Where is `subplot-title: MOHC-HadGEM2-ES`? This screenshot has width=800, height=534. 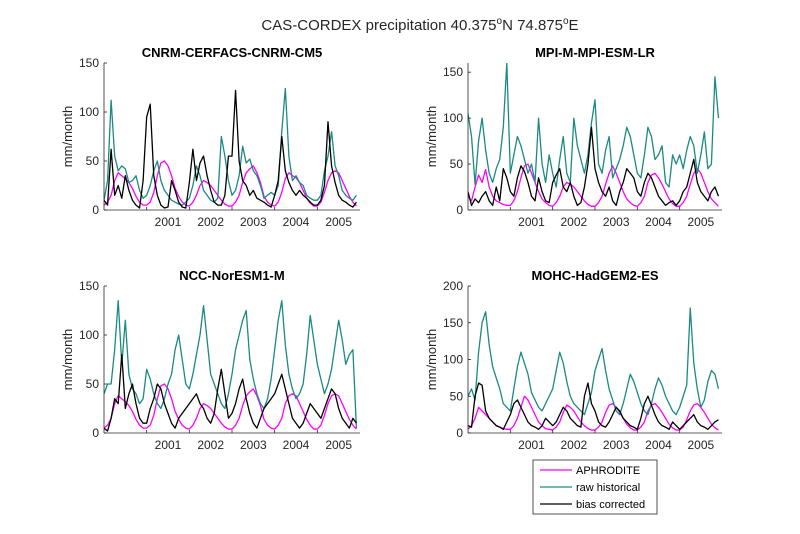 subplot-title: MOHC-HadGEM2-ES is located at coordinates (594, 275).